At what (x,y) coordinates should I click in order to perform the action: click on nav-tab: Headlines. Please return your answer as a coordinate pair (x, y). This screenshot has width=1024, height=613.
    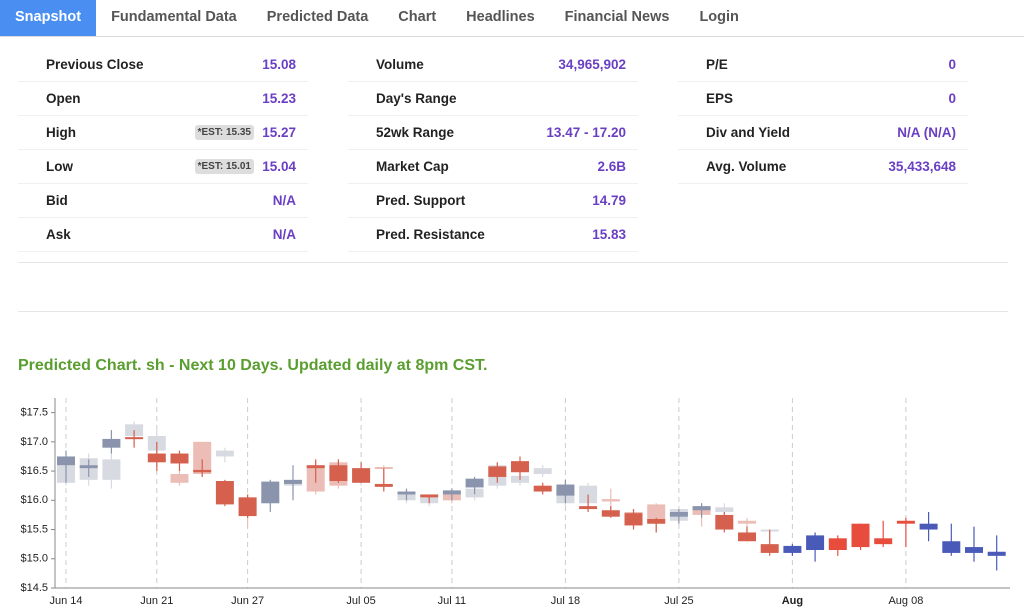
    Looking at the image, I should click on (500, 17).